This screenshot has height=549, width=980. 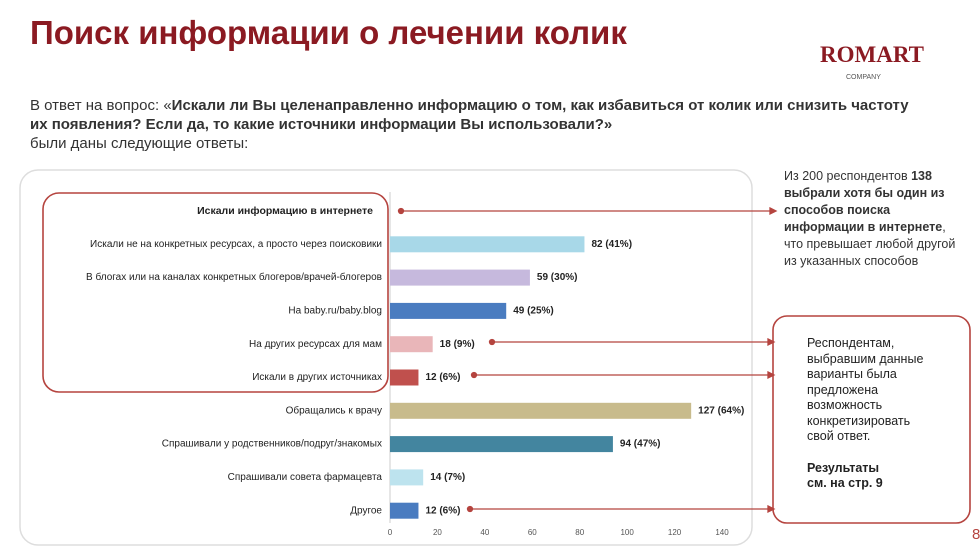 I want to click on x-tick-label: 120, so click(x=675, y=532).